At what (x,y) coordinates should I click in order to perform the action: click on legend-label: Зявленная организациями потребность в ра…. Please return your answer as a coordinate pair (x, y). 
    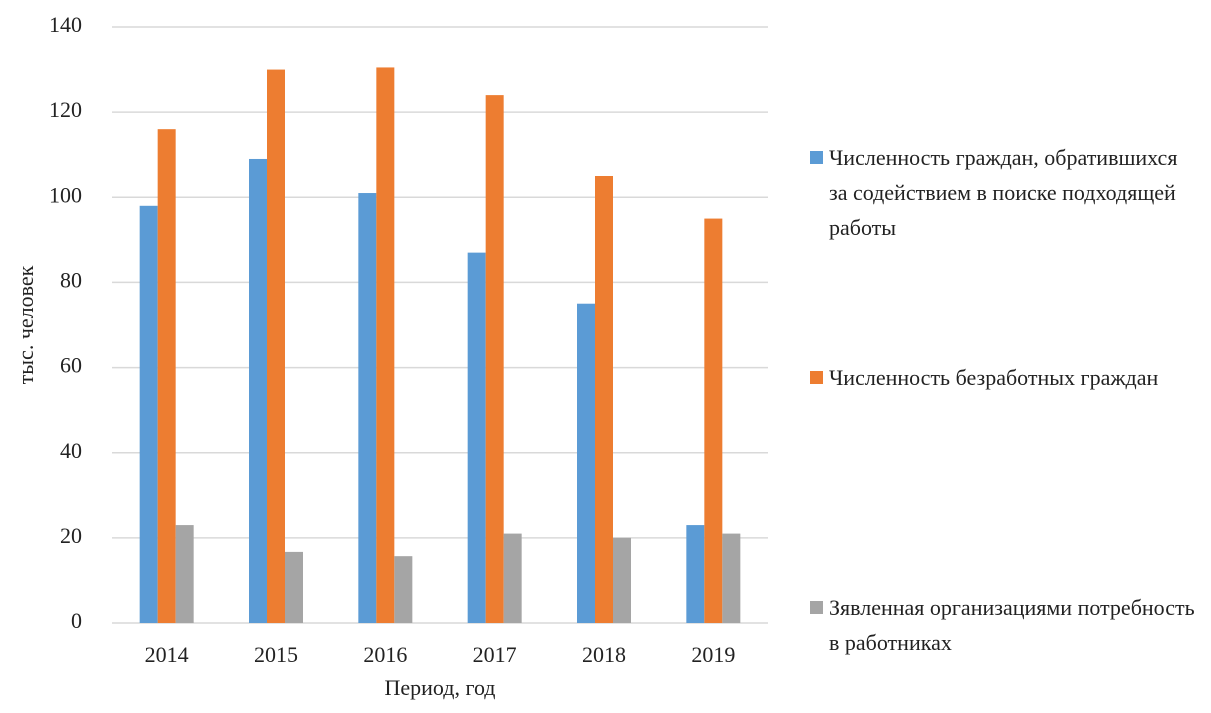
    Looking at the image, I should click on (1012, 625).